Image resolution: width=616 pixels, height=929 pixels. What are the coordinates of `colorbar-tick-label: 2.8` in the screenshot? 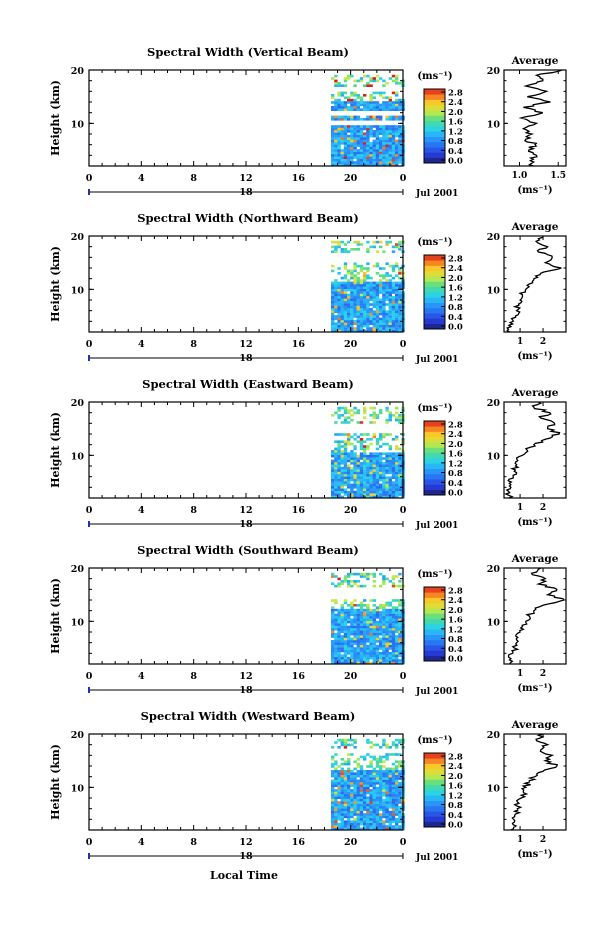 It's located at (455, 758).